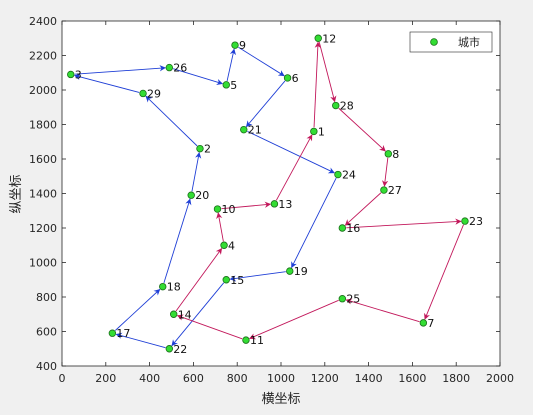  What do you see at coordinates (43, 56) in the screenshot?
I see `y-tick-label: 2200` at bounding box center [43, 56].